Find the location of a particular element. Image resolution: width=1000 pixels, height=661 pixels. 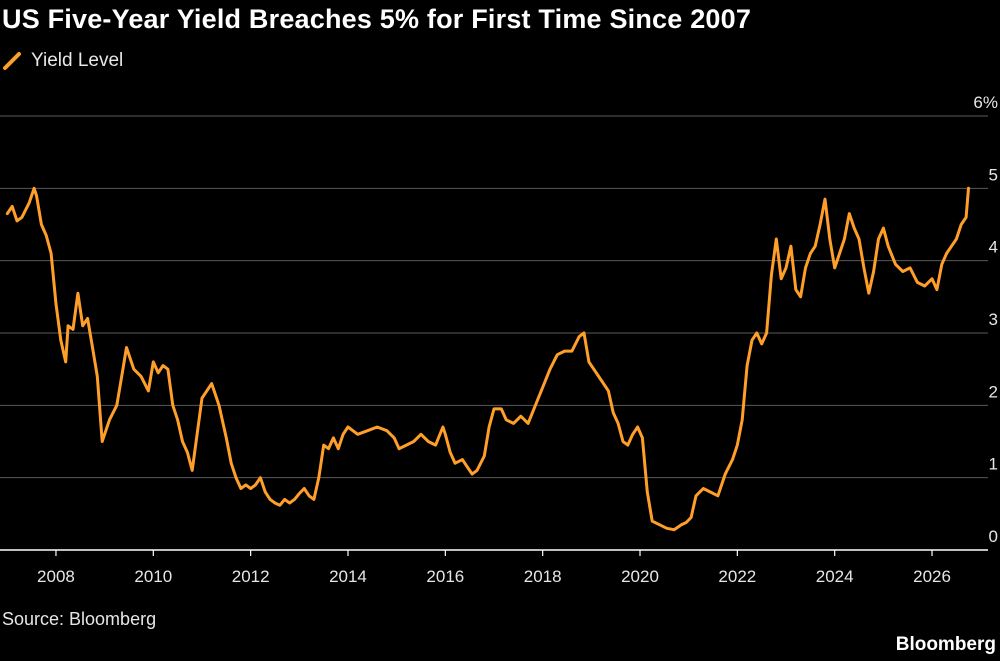

y-tick-label: 6% is located at coordinates (985, 102).